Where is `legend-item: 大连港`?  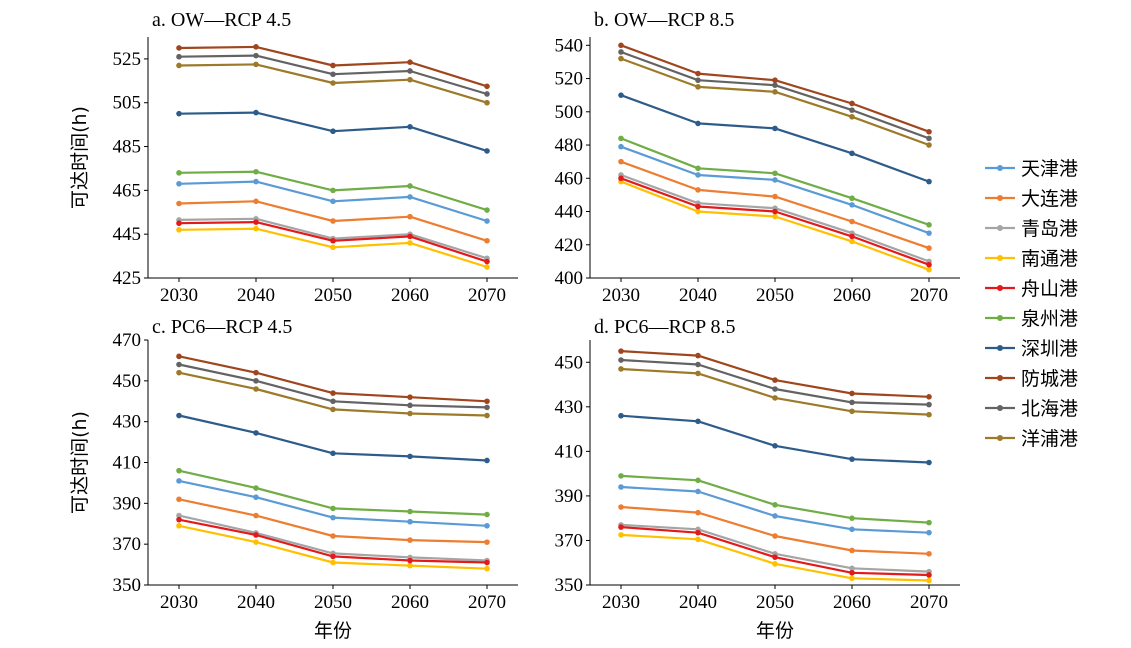
legend-item: 大连港 is located at coordinates (1031, 199).